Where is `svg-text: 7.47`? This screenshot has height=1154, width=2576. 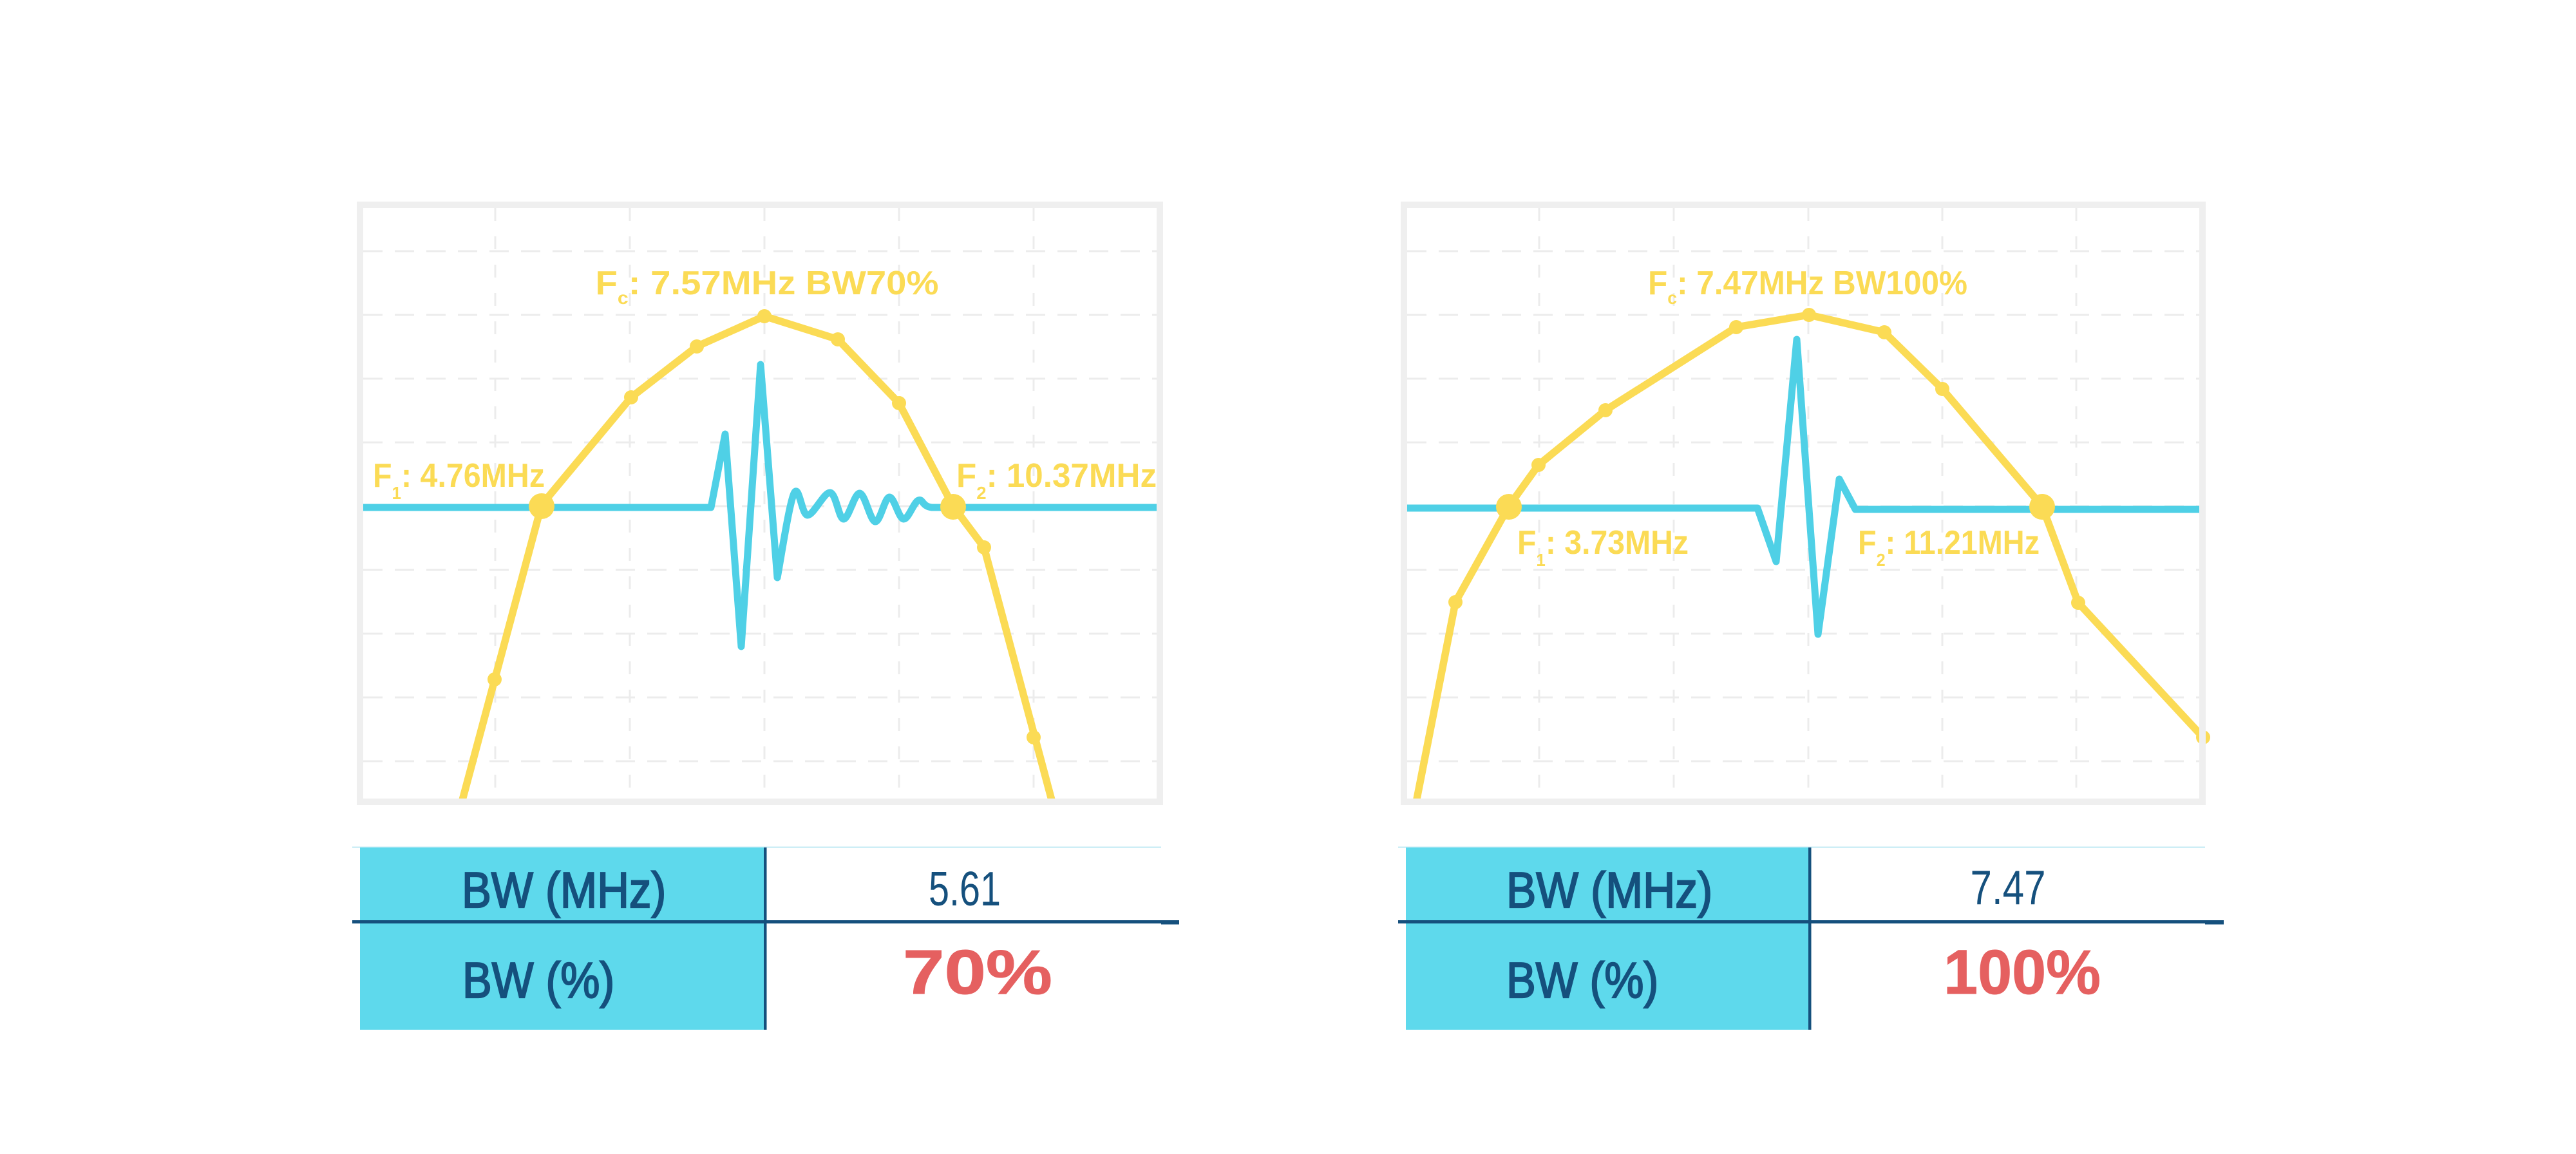 svg-text: 7.47 is located at coordinates (2008, 888).